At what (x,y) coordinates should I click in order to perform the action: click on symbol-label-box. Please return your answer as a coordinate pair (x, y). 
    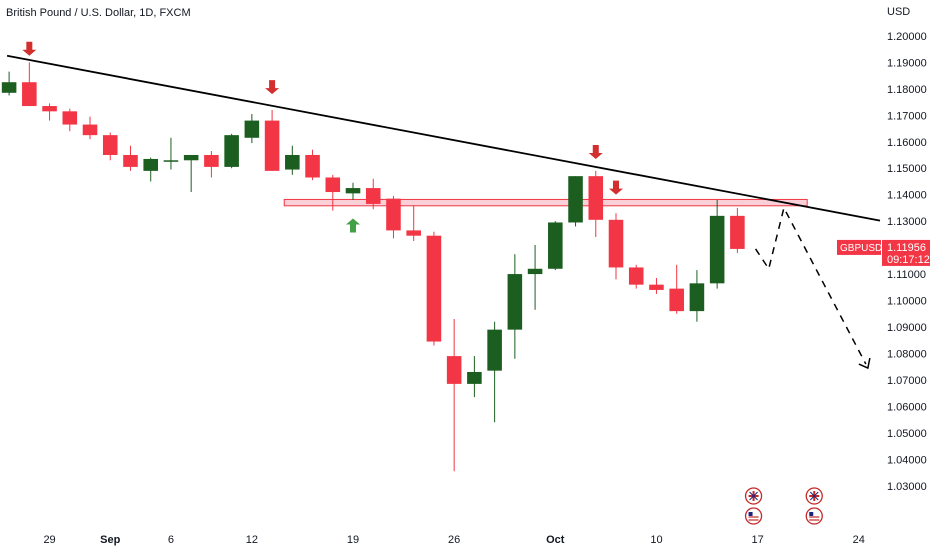
    Looking at the image, I should click on (859, 247).